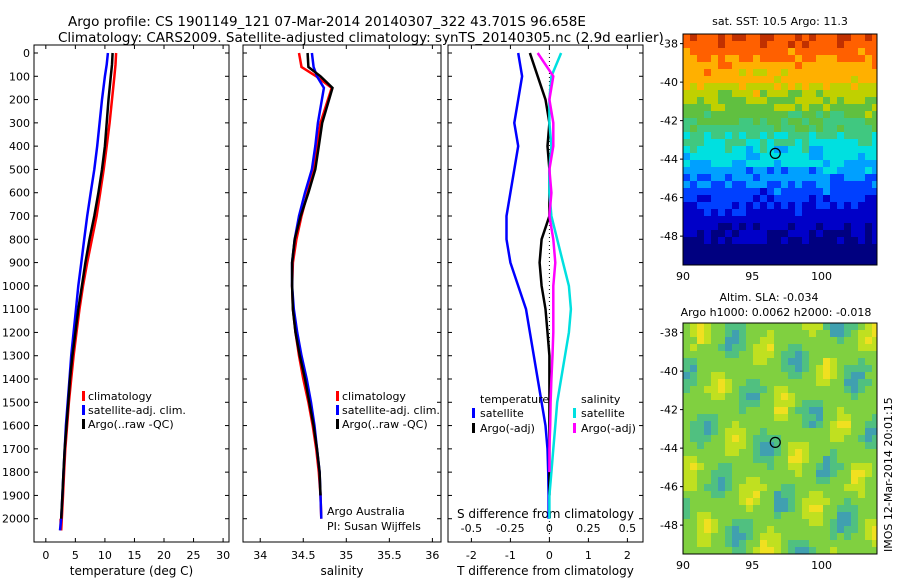 The image size is (900, 580). Describe the element at coordinates (16, 332) in the screenshot. I see `y-tick-label: 1200` at that location.